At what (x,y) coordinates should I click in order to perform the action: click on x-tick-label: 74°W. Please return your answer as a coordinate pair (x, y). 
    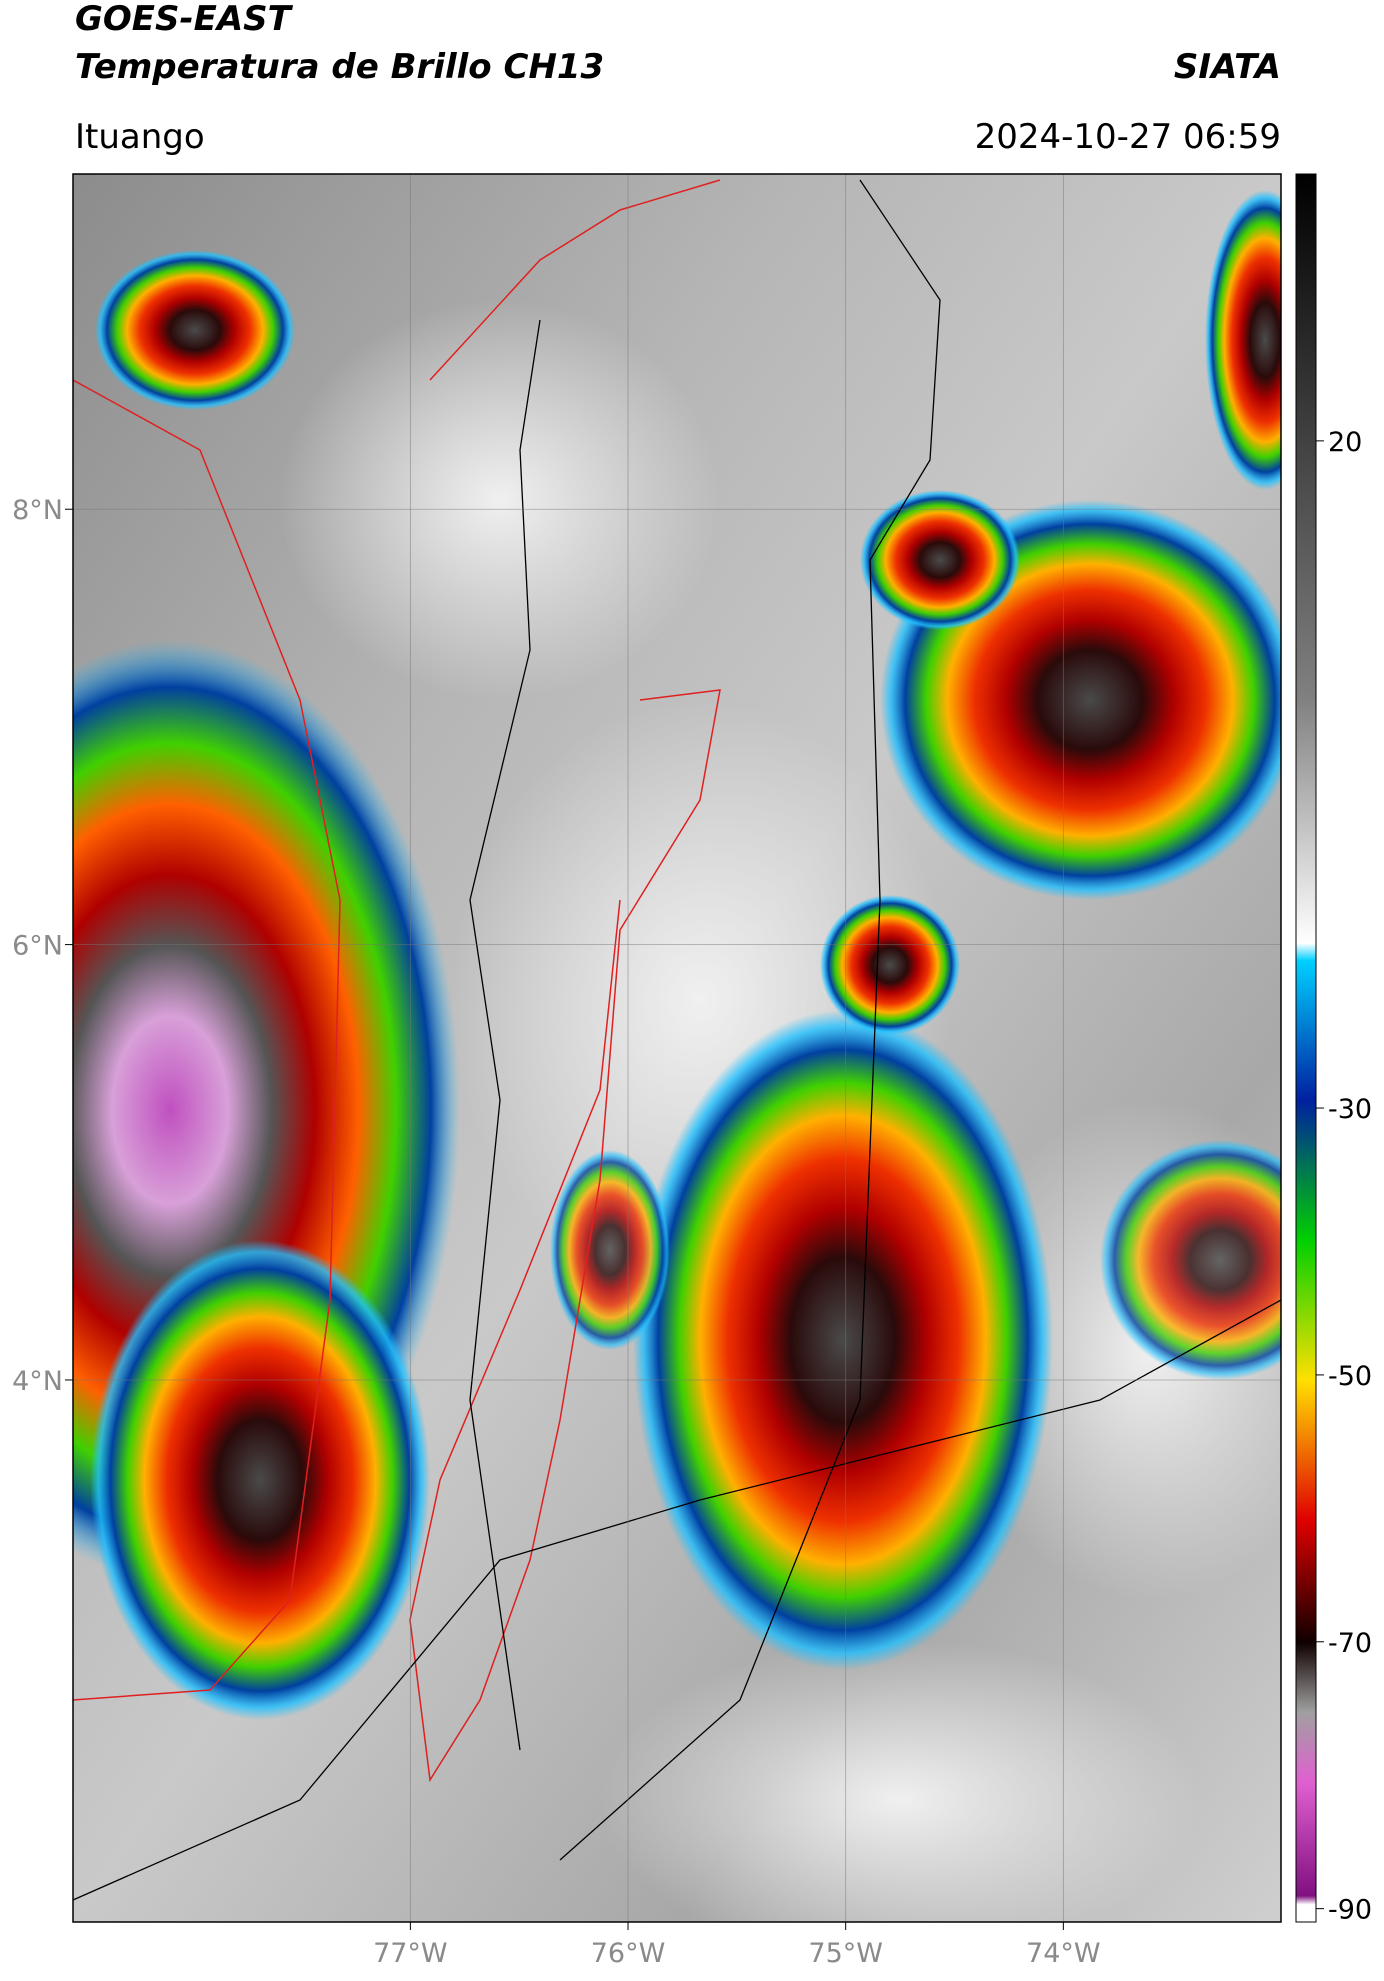
    Looking at the image, I should click on (1063, 1953).